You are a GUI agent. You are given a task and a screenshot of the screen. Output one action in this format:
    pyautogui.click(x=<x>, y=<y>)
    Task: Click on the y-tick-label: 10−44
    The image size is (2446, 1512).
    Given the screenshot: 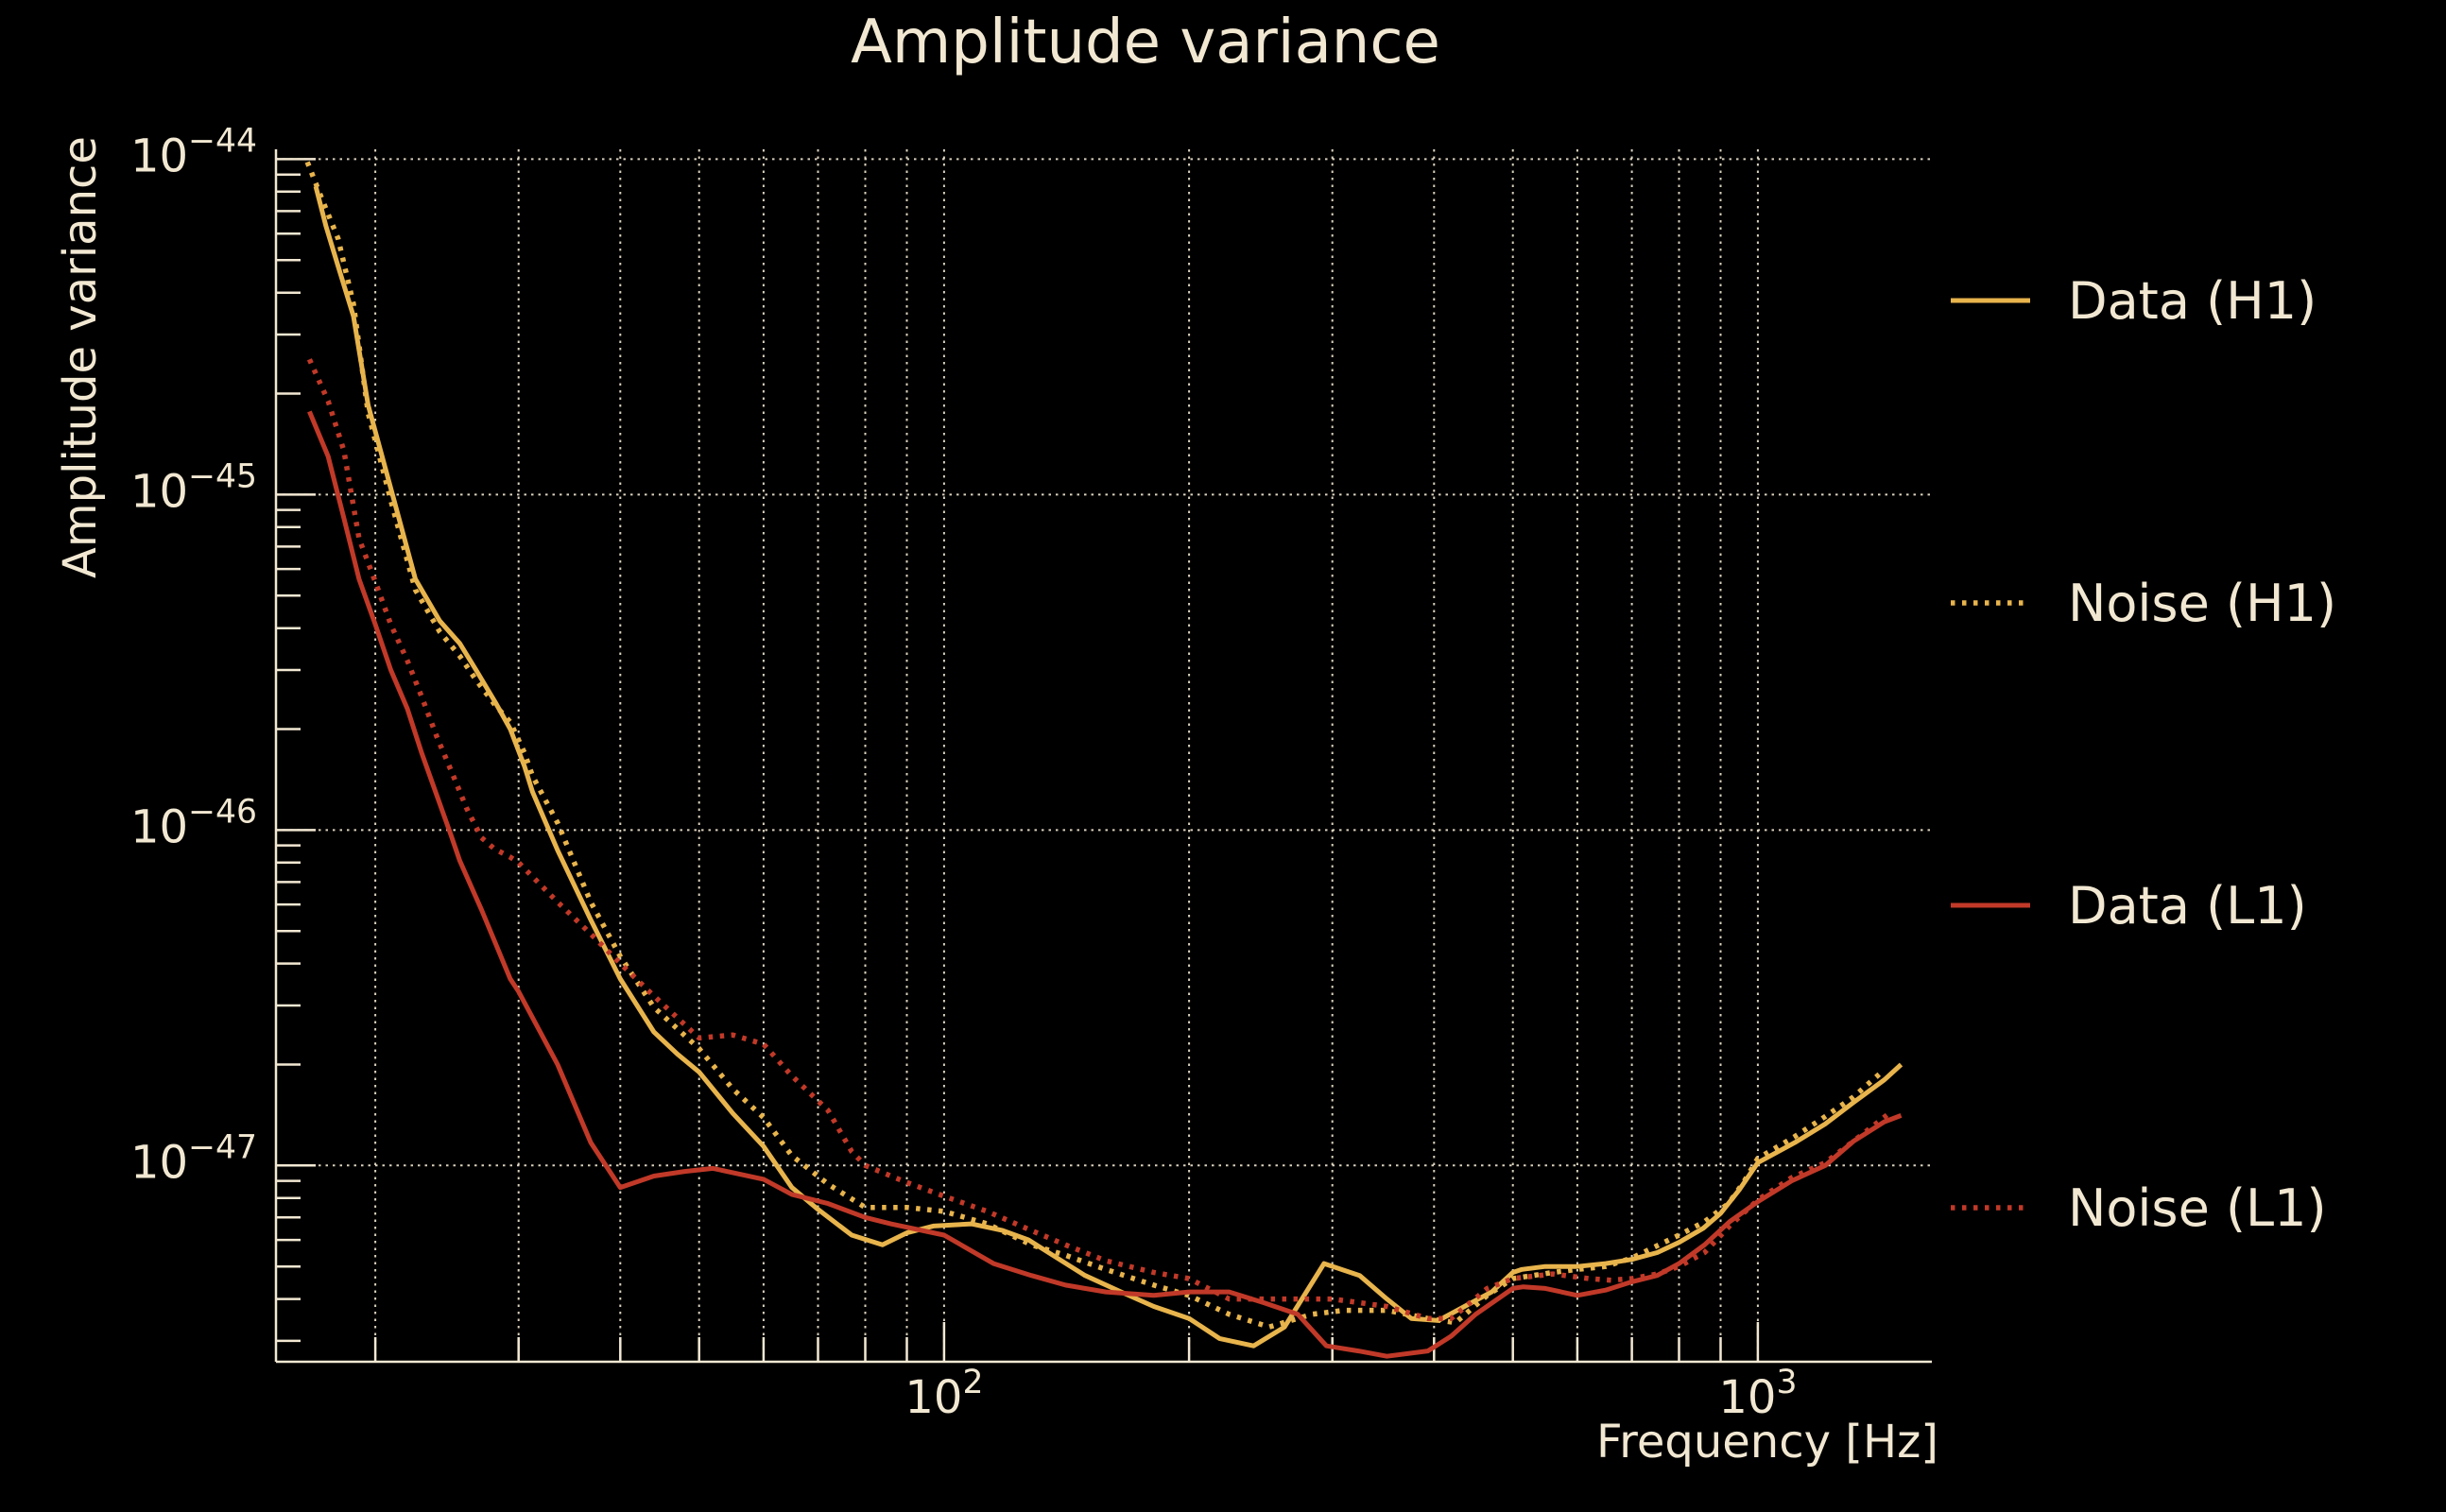 What is the action you would take?
    pyautogui.click(x=129, y=152)
    